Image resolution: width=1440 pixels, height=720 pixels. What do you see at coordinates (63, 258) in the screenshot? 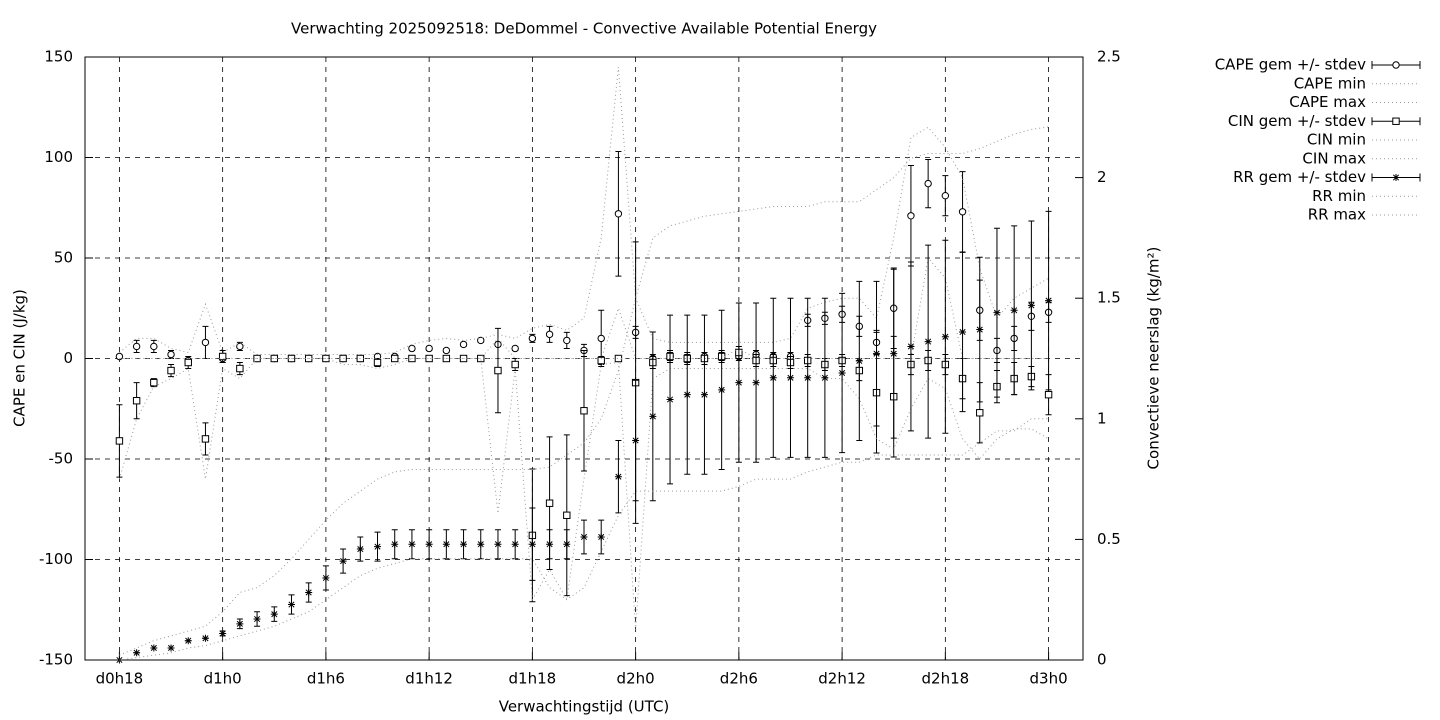
I see `y-tick-label: 50` at bounding box center [63, 258].